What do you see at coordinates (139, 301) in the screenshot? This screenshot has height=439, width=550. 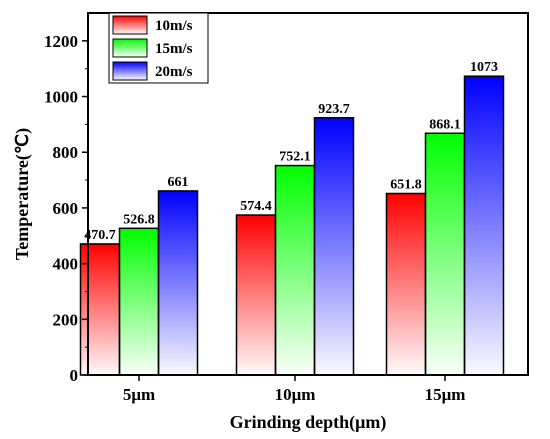 I see `bar-15m-s-5-m` at bounding box center [139, 301].